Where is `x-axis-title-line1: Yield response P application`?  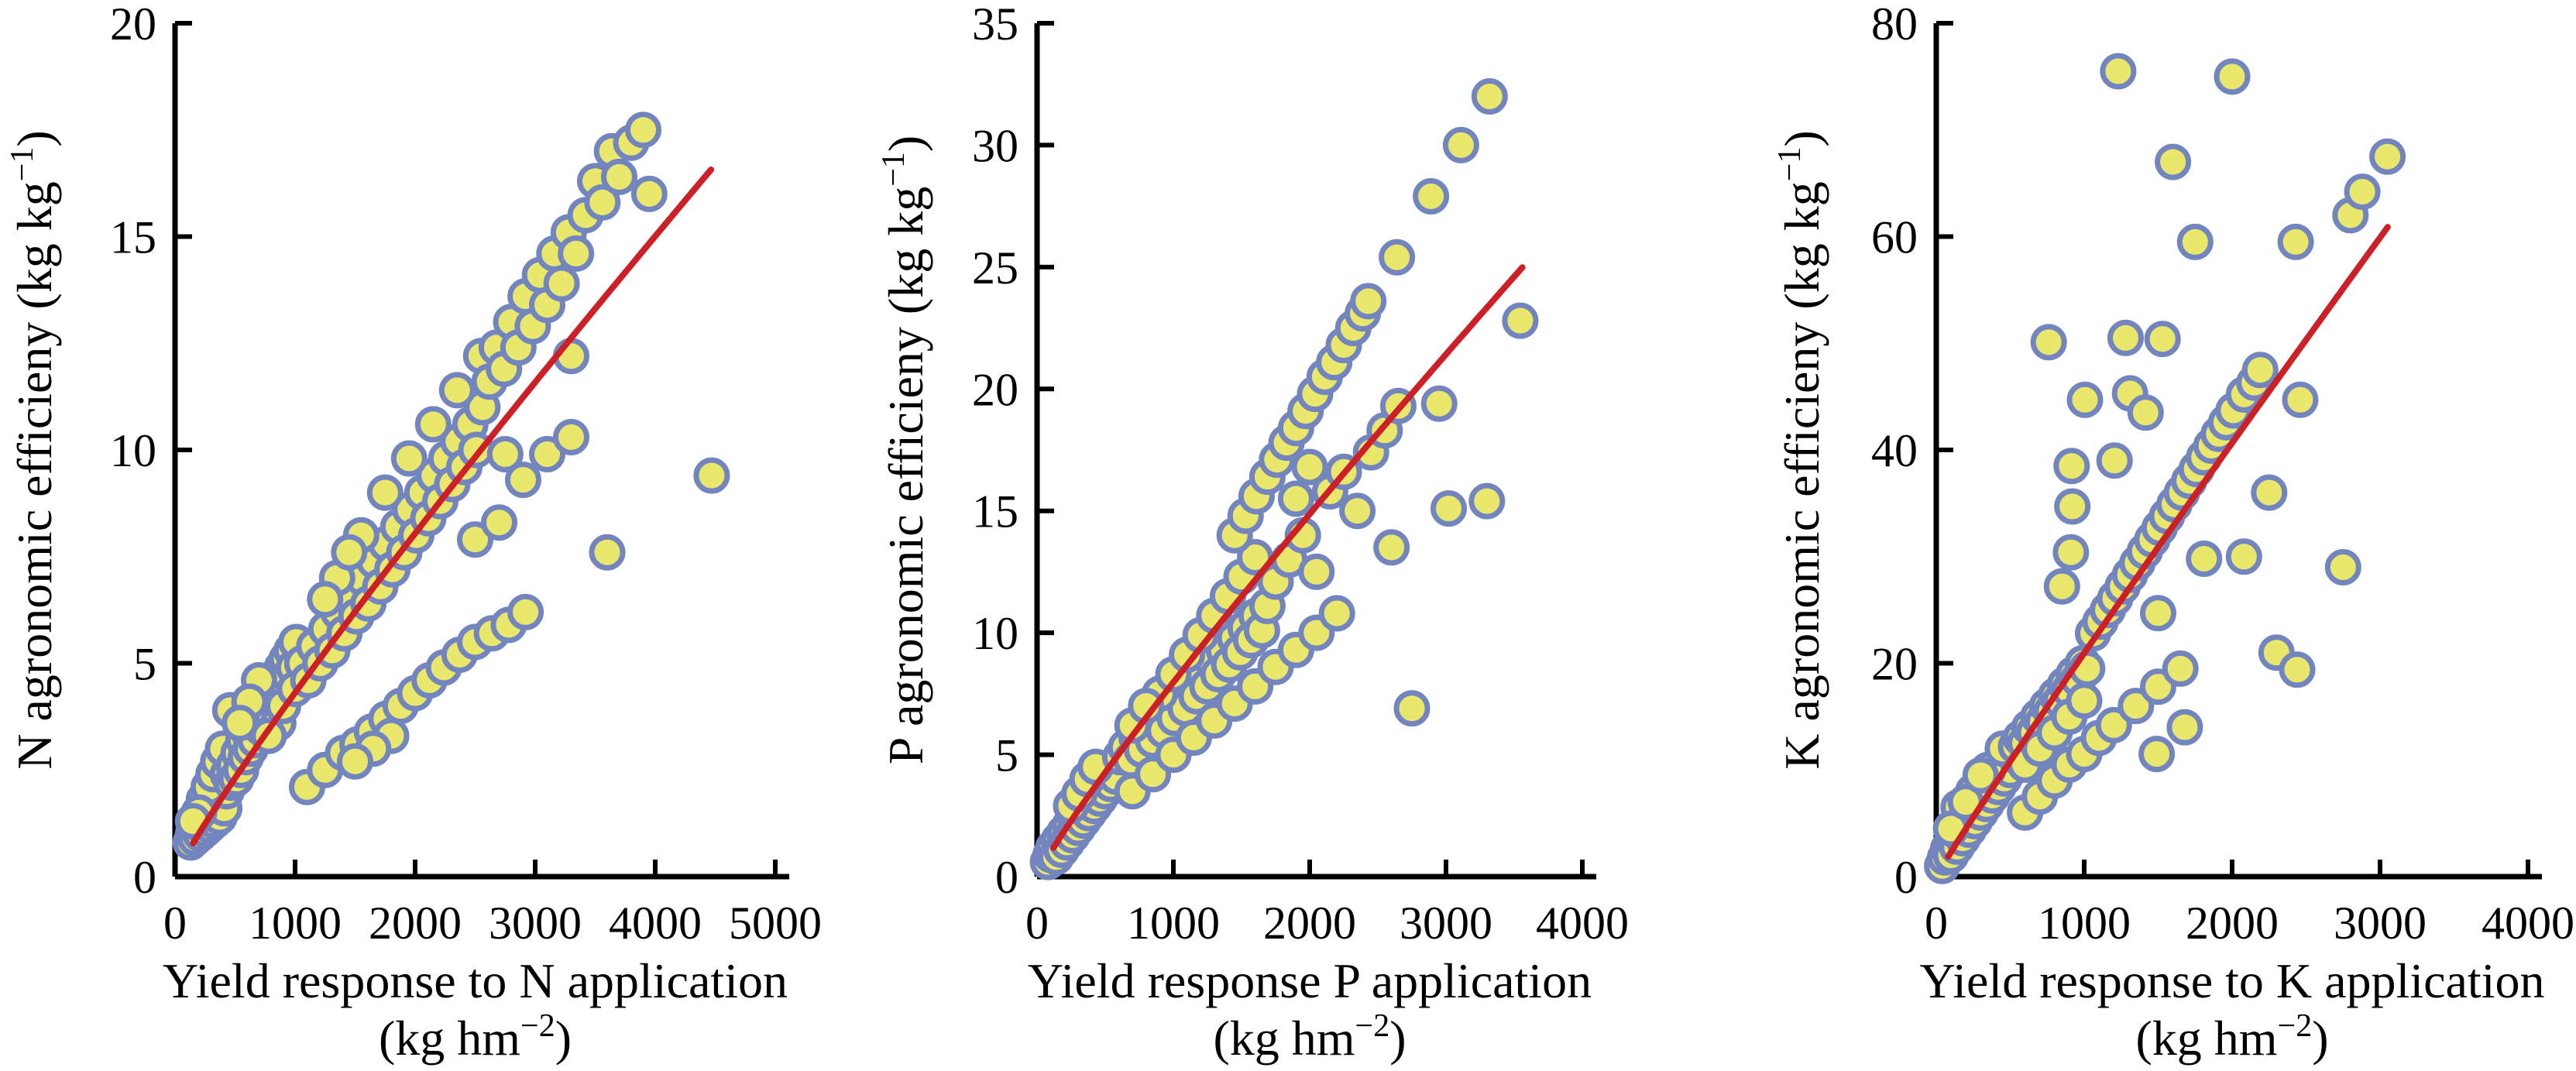
x-axis-title-line1: Yield response P application is located at coordinates (1310, 981).